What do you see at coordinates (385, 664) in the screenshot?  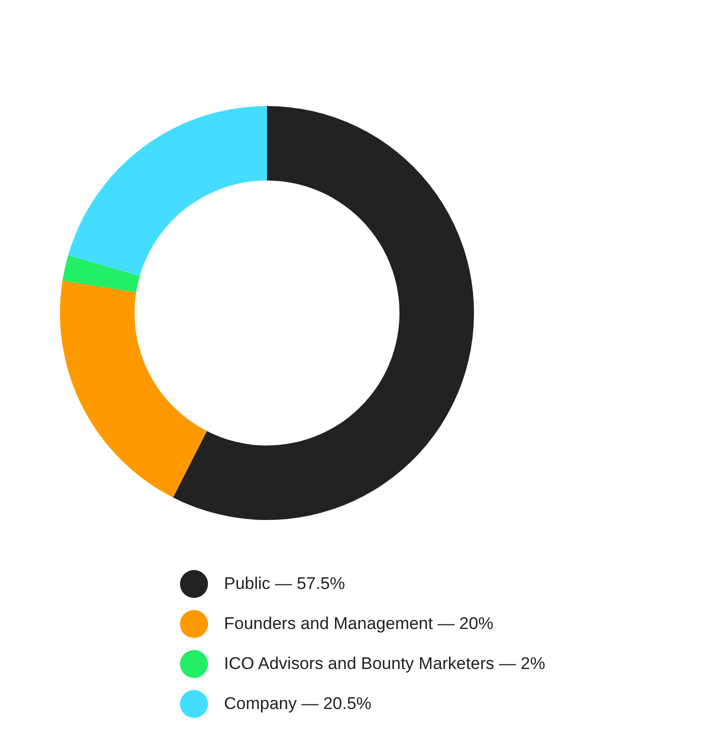 I see `legend-label: ICO Advisors and Bounty Marketers — 2%` at bounding box center [385, 664].